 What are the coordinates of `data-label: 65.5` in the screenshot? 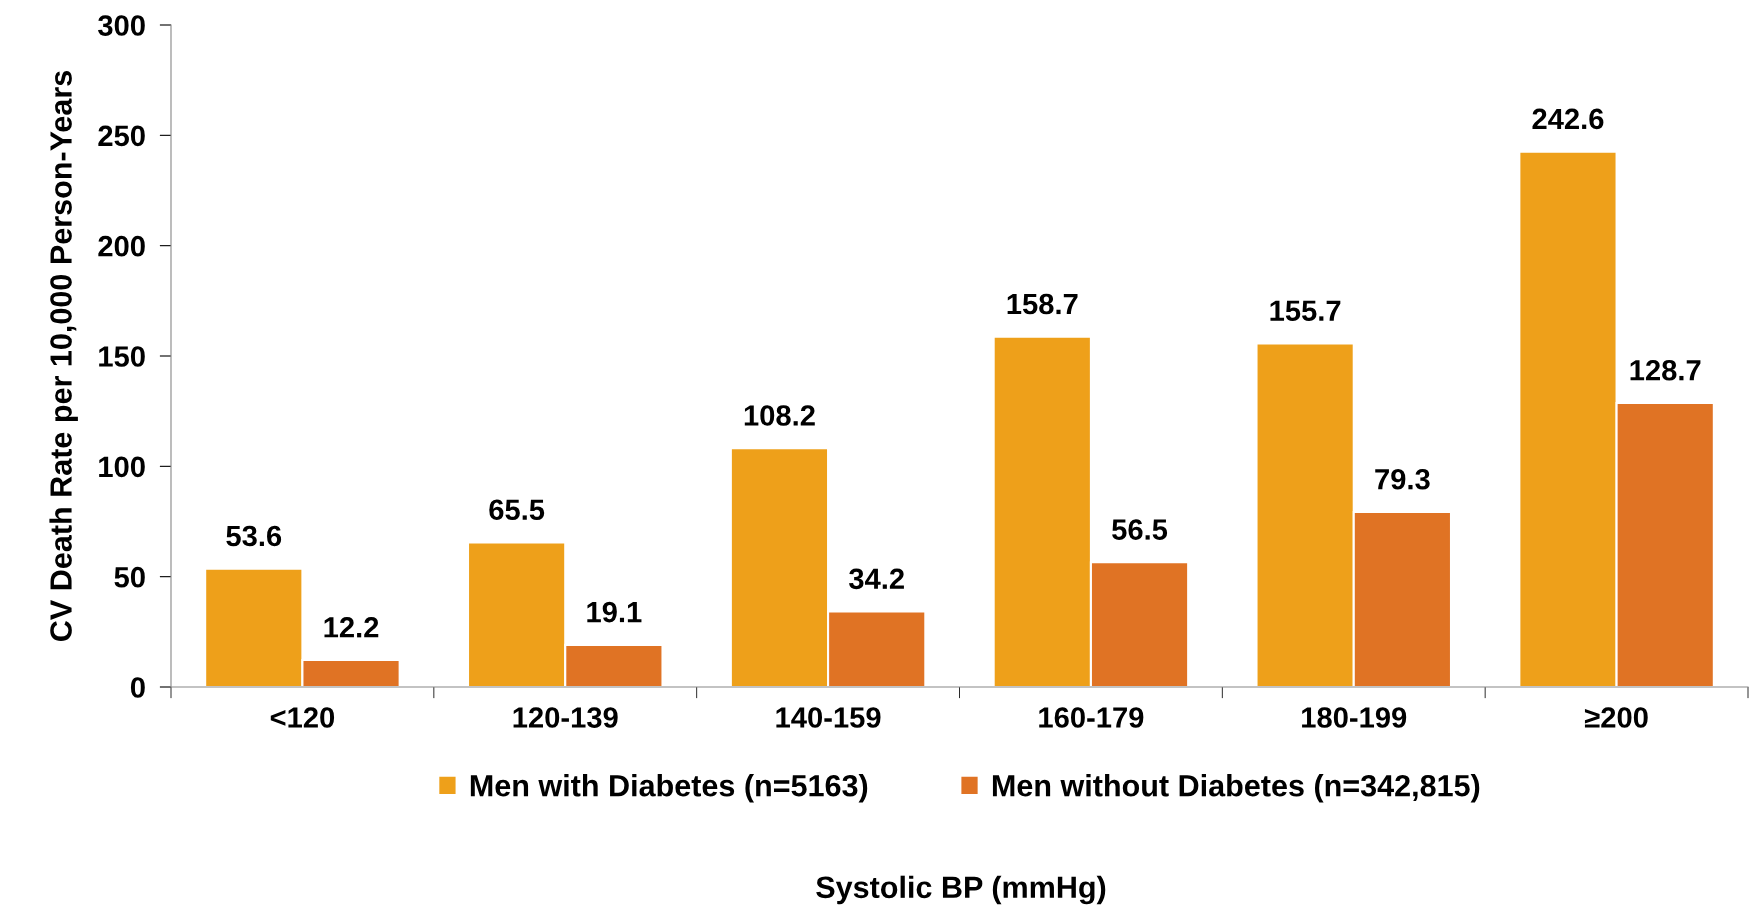 It's located at (517, 510).